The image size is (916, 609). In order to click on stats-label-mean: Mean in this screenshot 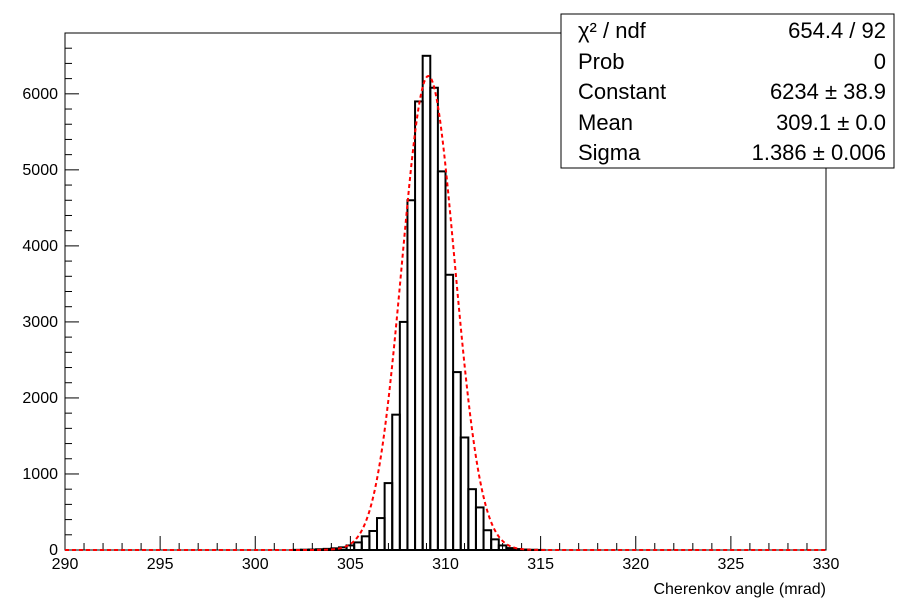, I will do `click(605, 122)`.